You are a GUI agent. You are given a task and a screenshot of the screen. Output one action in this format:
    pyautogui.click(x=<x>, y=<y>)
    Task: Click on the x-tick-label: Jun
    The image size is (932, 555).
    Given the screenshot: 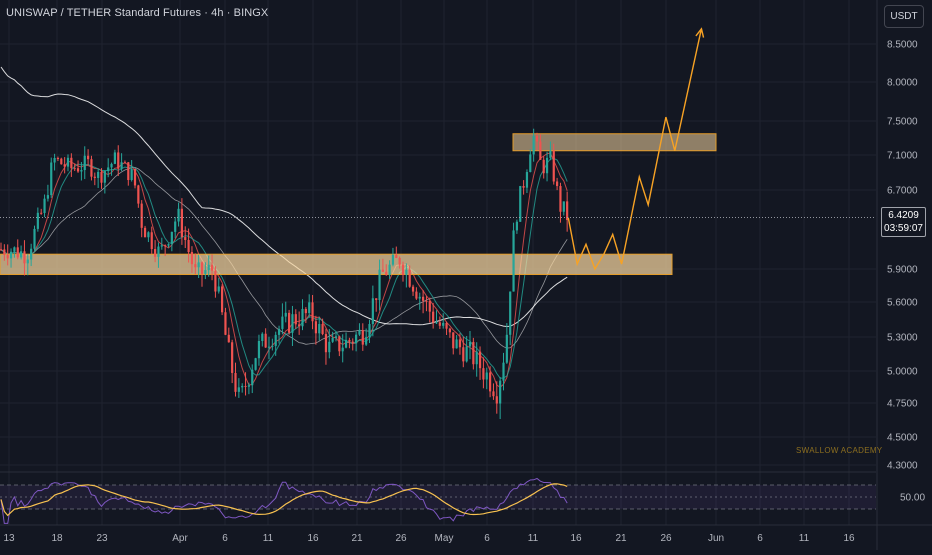 What is the action you would take?
    pyautogui.click(x=716, y=538)
    